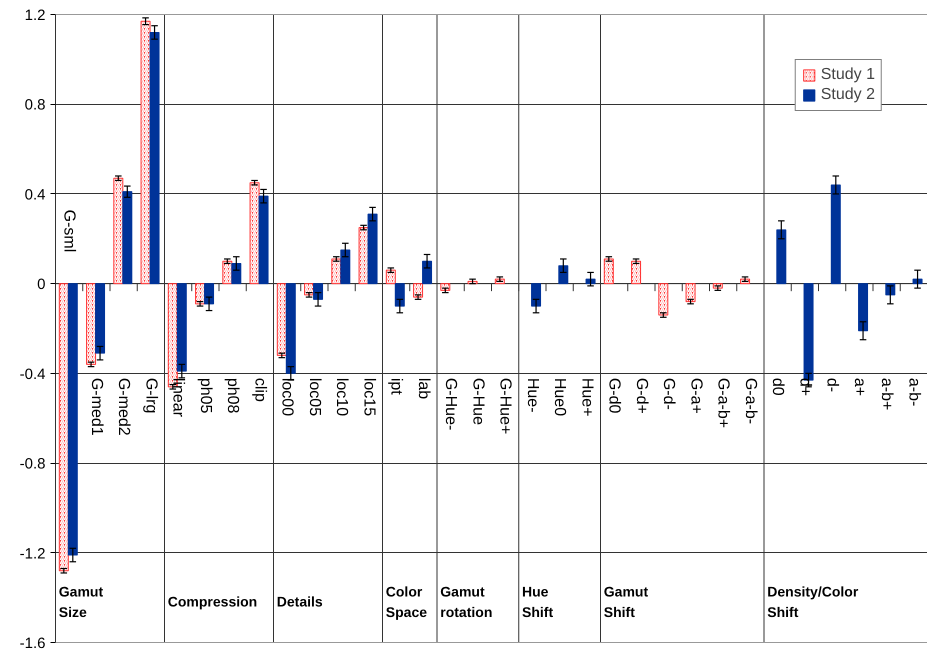 This screenshot has height=652, width=927. What do you see at coordinates (723, 403) in the screenshot?
I see `x-tick-label: G-a-b+` at bounding box center [723, 403].